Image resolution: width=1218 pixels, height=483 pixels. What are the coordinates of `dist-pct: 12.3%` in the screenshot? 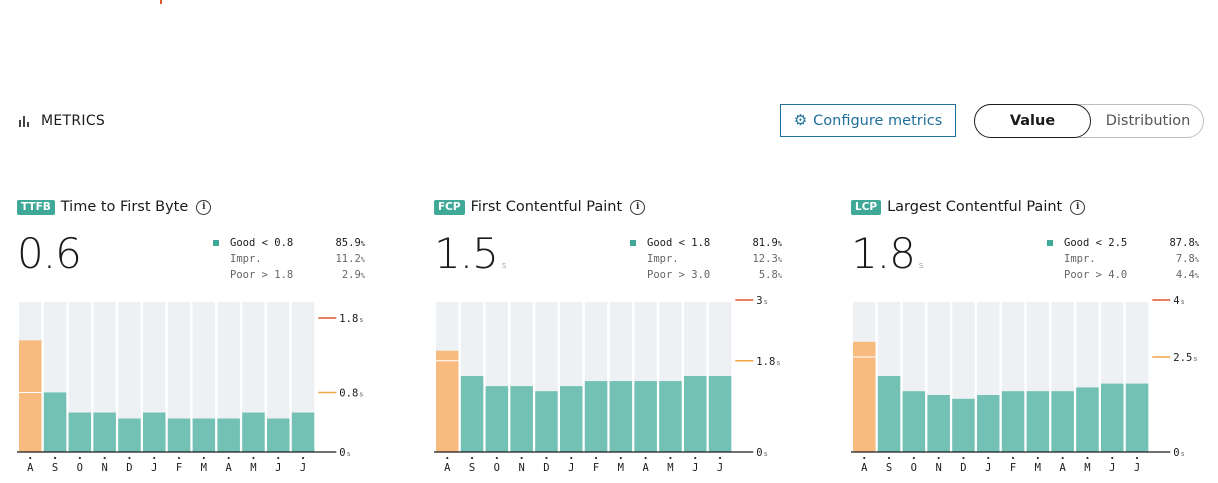 It's located at (764, 260).